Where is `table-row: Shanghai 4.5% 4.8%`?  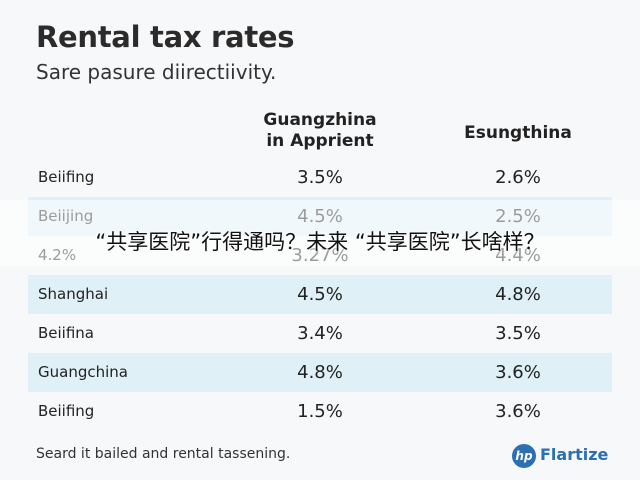
table-row: Shanghai 4.5% 4.8% is located at coordinates (320, 294).